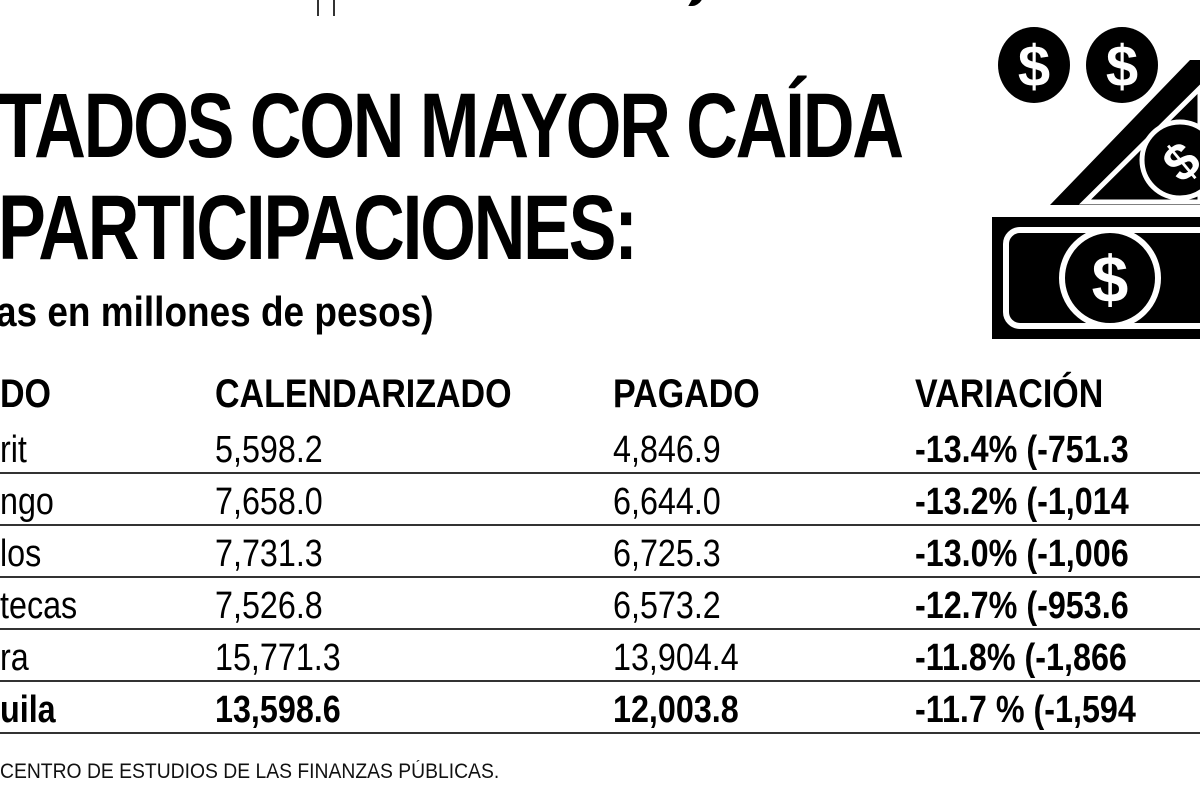 The image size is (1200, 800). Describe the element at coordinates (414, 603) in the screenshot. I see `cell-calendarizado: 7,526.8` at that location.